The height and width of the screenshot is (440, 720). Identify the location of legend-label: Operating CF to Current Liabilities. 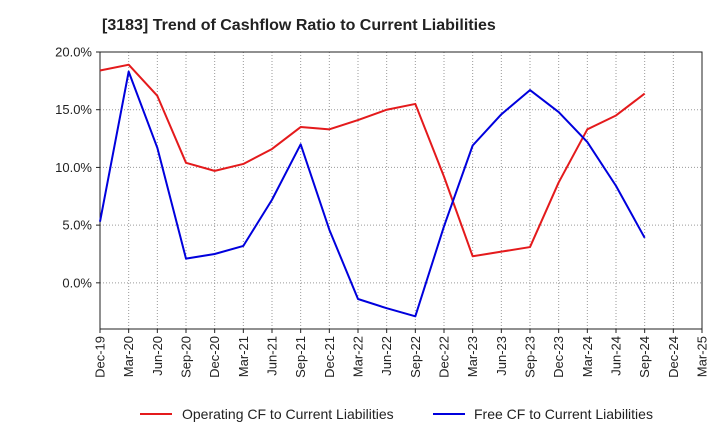
(288, 414).